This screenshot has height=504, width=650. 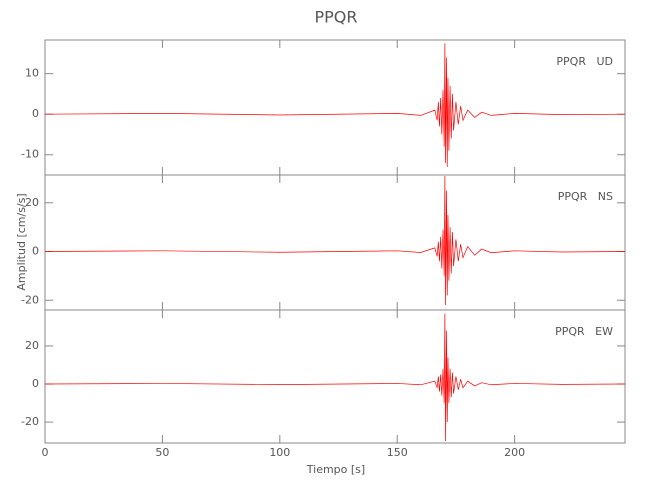 I want to click on x-tick-label: 0, so click(x=45, y=452).